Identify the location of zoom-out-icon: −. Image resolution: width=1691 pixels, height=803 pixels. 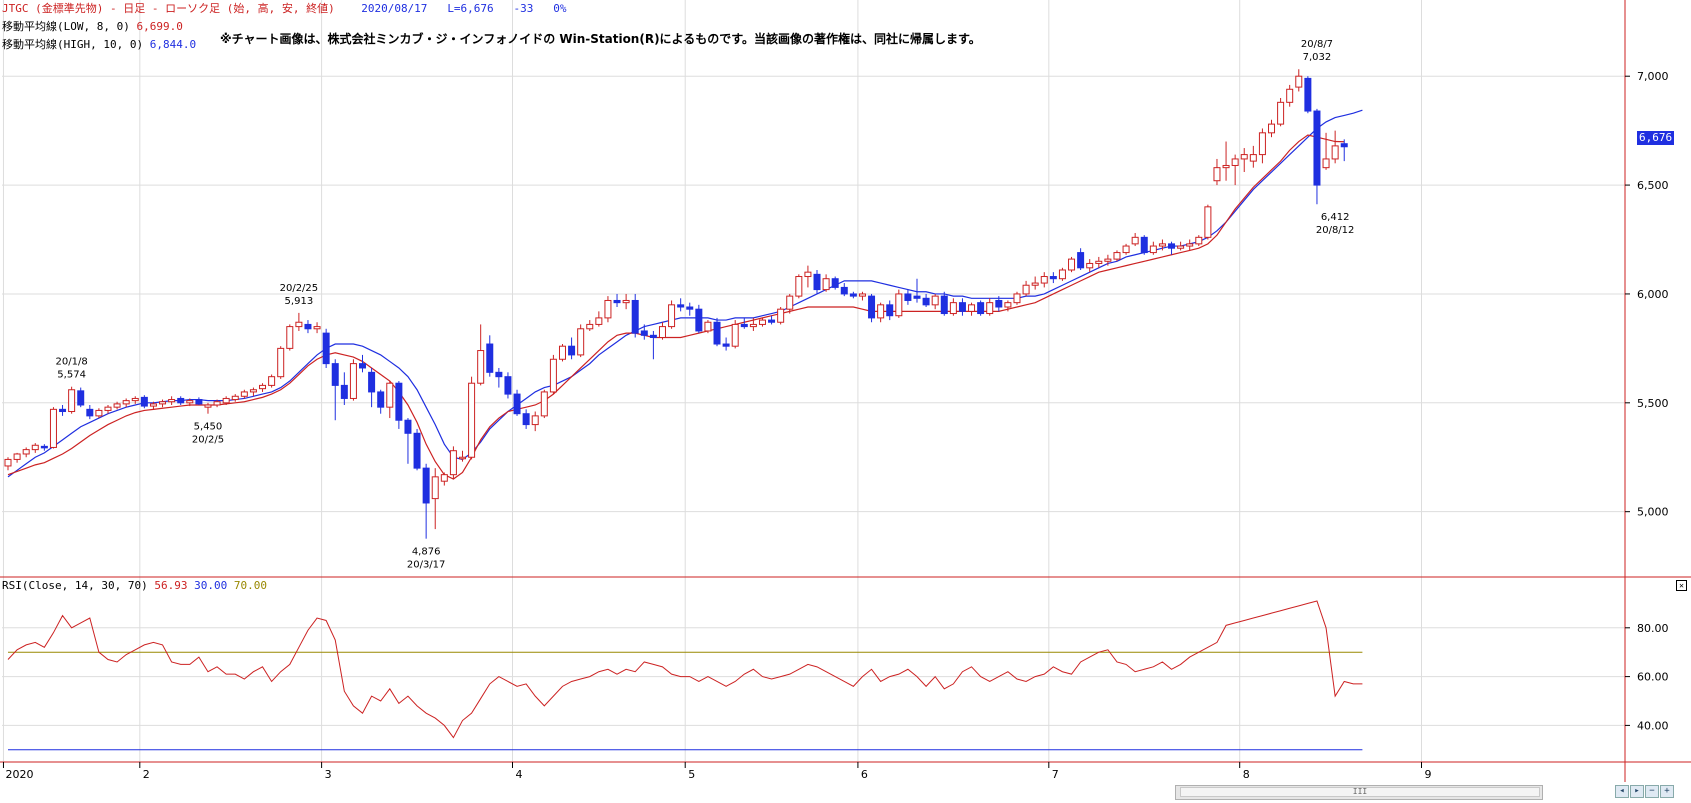
(1652, 791).